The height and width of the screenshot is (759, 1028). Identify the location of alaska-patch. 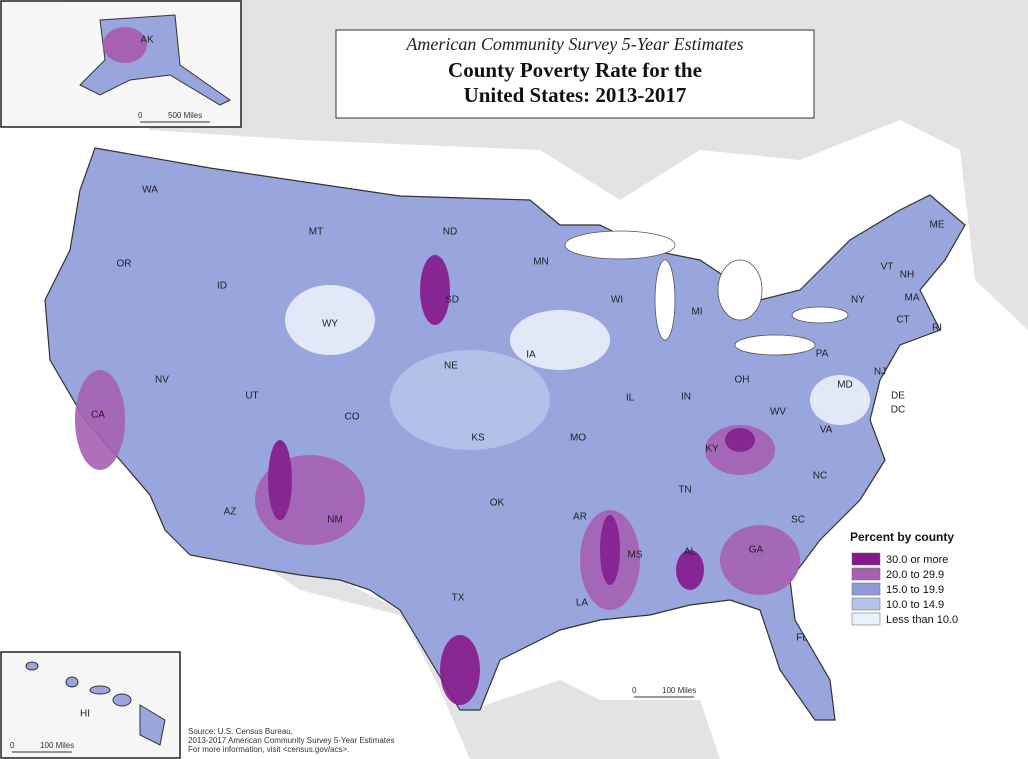
(125, 45).